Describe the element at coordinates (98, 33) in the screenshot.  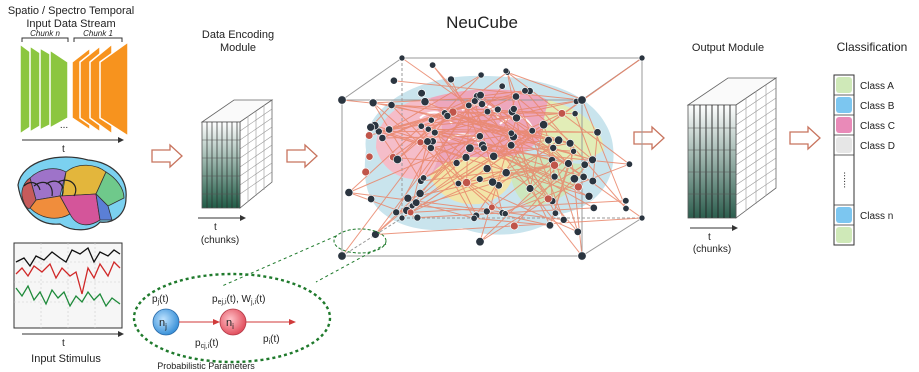
I see `chunk-1-label: Chunk 1` at that location.